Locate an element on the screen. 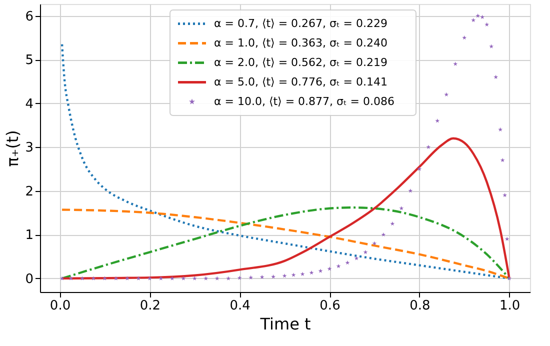  y-tick-label: 2 is located at coordinates (29, 192).